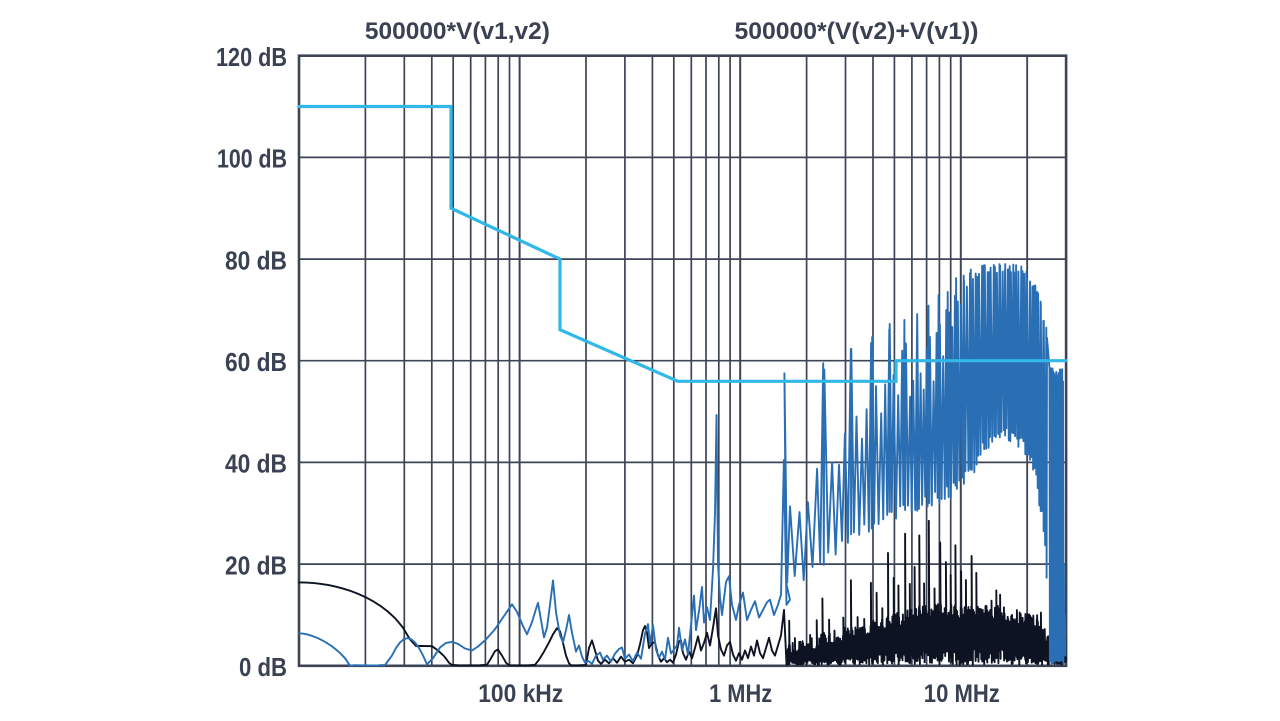 The width and height of the screenshot is (1280, 721). What do you see at coordinates (520, 694) in the screenshot?
I see `svg-text: 100 kHz` at bounding box center [520, 694].